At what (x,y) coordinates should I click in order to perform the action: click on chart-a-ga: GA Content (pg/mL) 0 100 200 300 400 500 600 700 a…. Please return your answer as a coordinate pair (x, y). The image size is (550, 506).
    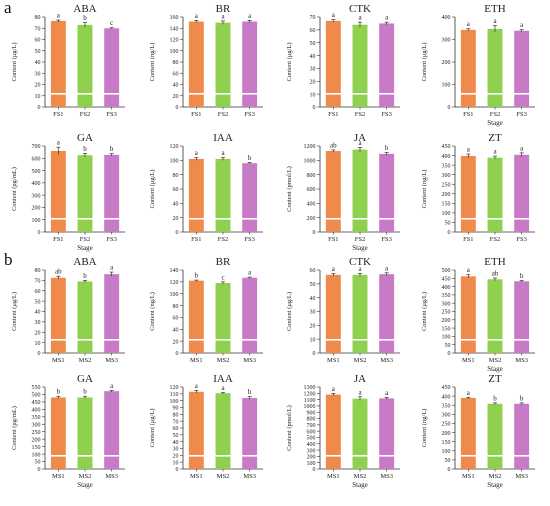
    Looking at the image, I should click on (68, 192).